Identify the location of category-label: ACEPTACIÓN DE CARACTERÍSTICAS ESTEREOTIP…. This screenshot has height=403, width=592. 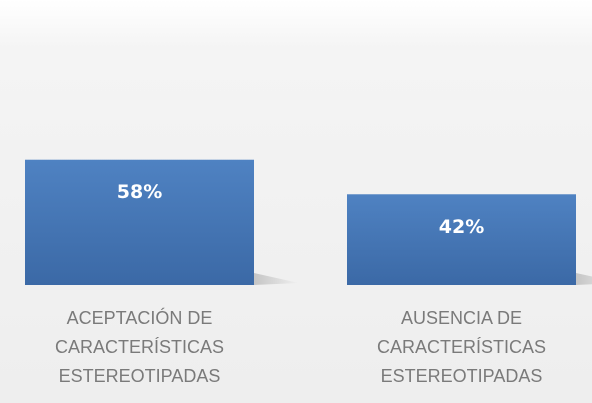
(139, 347).